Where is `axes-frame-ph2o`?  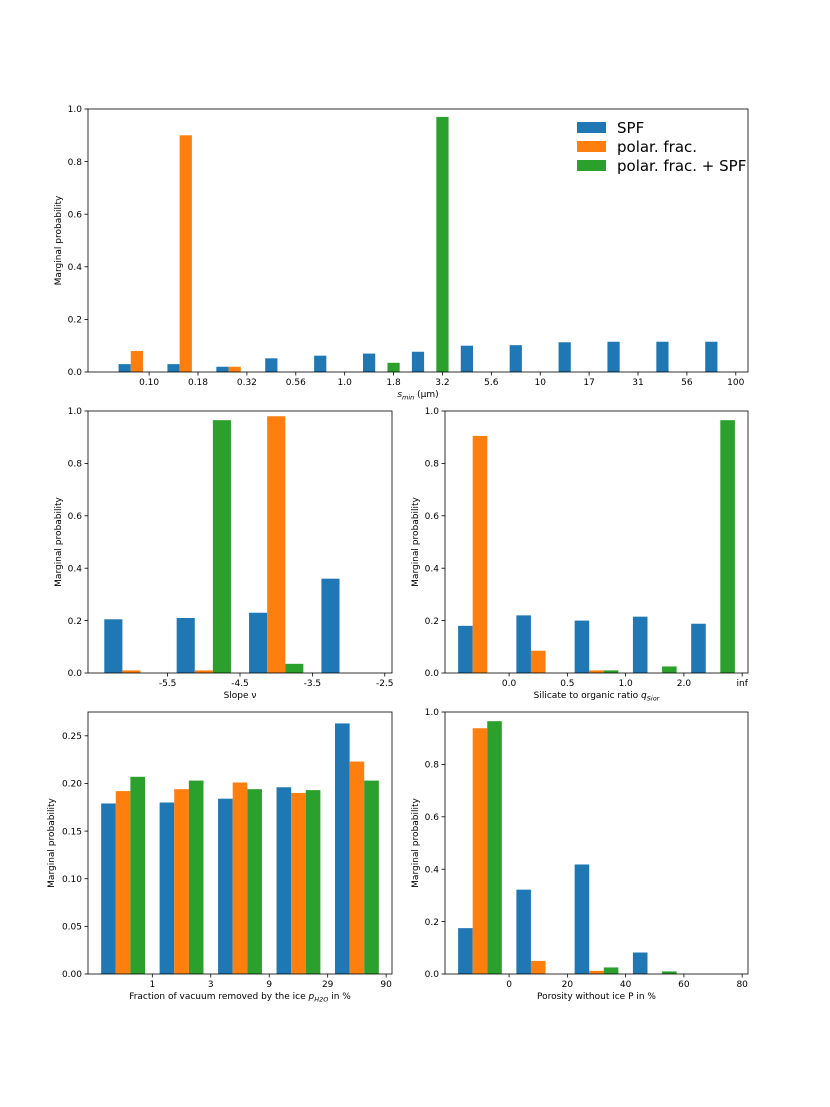
axes-frame-ph2o is located at coordinates (240, 843).